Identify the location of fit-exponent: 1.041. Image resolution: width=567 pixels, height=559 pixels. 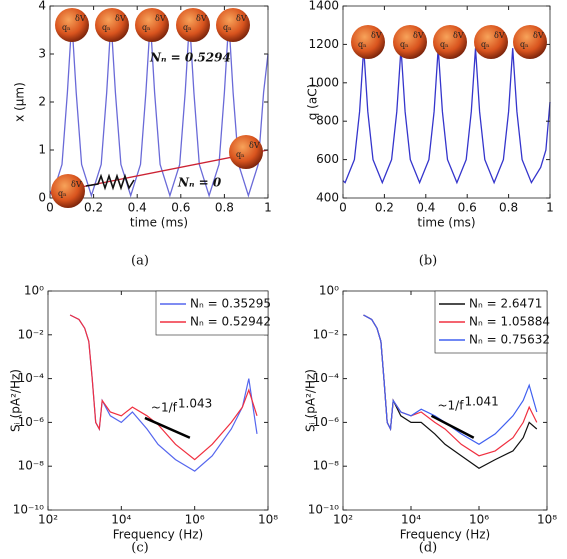
(481, 401).